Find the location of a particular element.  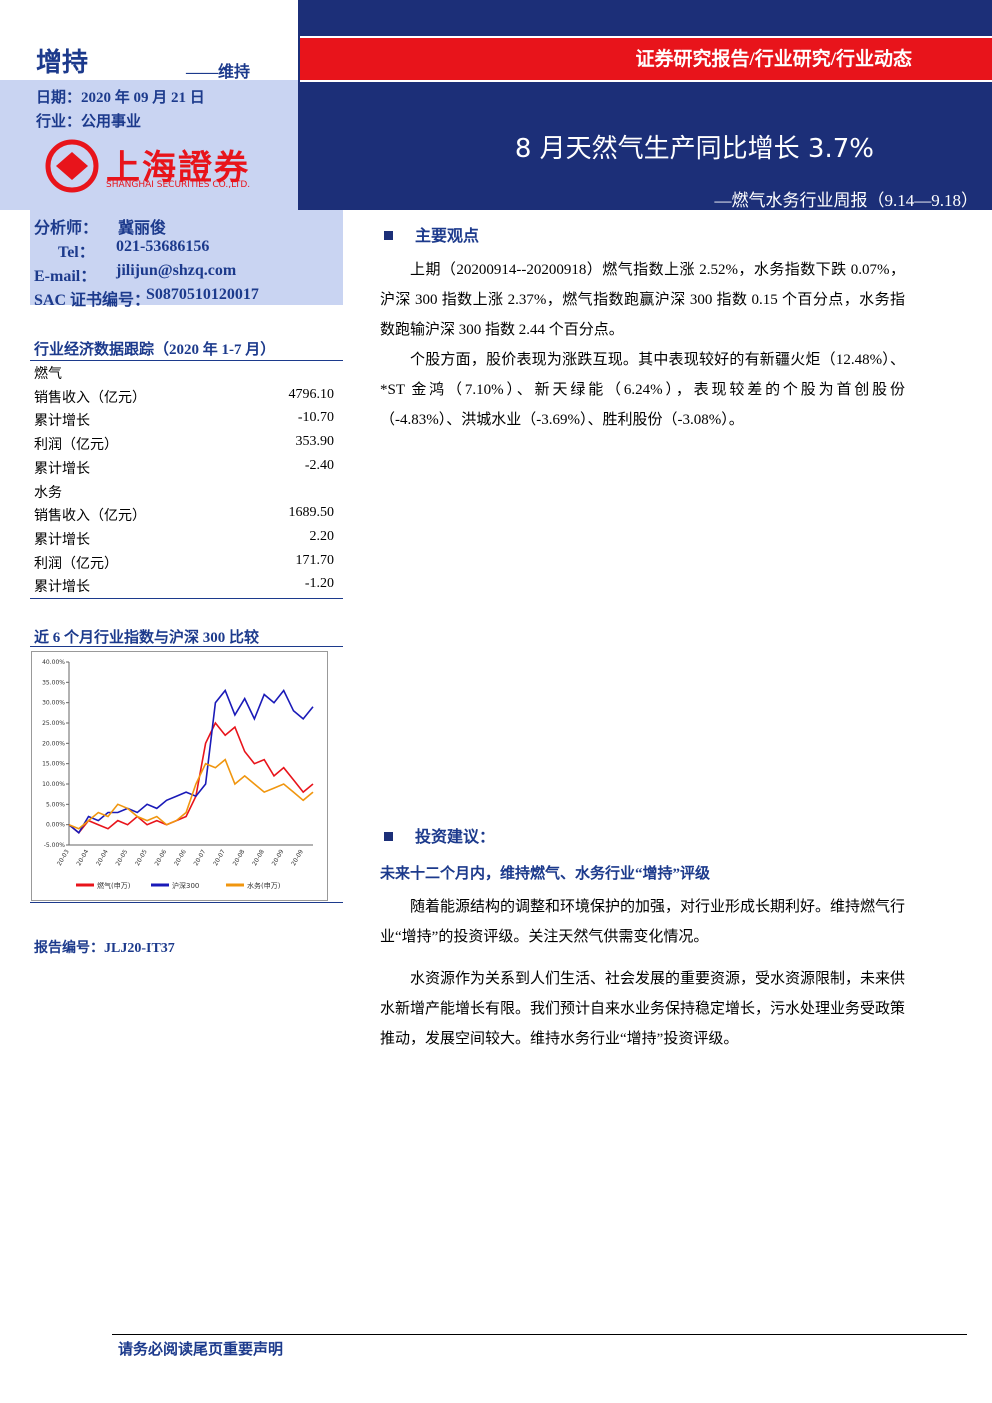

legend-label: 水务(申万) is located at coordinates (264, 885).